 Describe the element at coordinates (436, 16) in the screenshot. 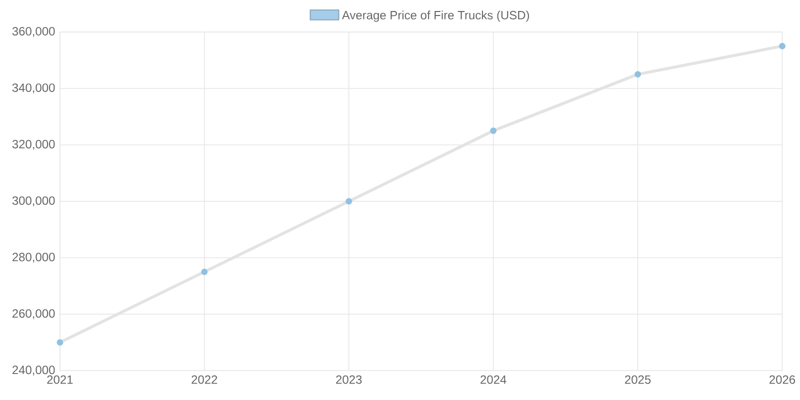

I see `text: Average Price of Fire Trucks (USD)` at that location.